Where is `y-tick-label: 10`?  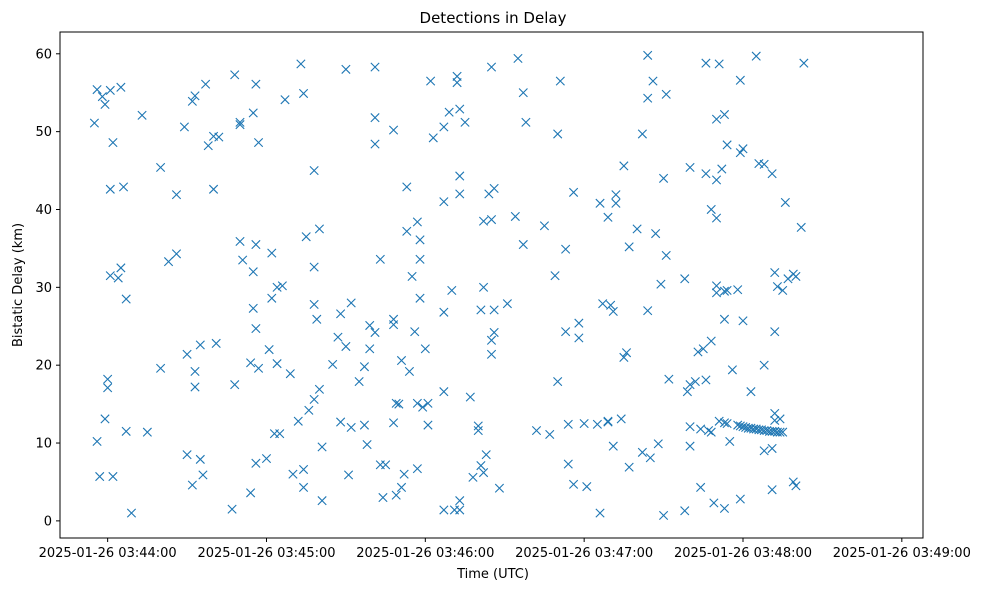
y-tick-label: 10 is located at coordinates (43, 444).